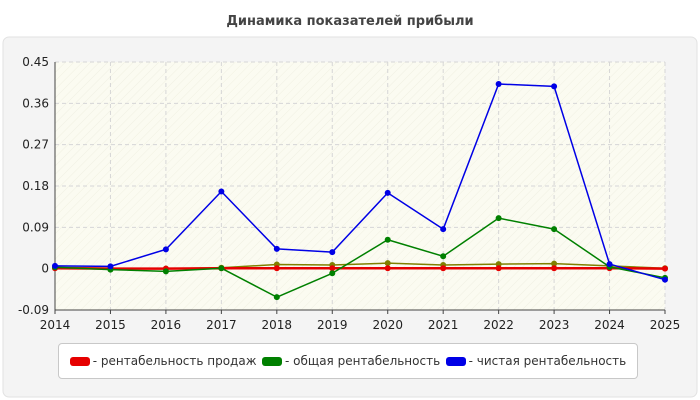  What do you see at coordinates (45, 269) in the screenshot?
I see `y-tick-label: 0` at bounding box center [45, 269].